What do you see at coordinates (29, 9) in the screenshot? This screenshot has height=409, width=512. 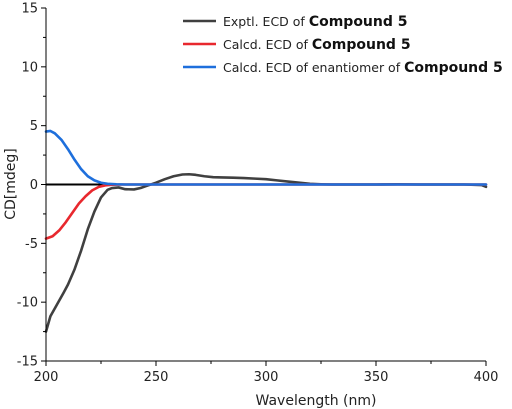 I see `y-tick-label: 15` at bounding box center [29, 9].